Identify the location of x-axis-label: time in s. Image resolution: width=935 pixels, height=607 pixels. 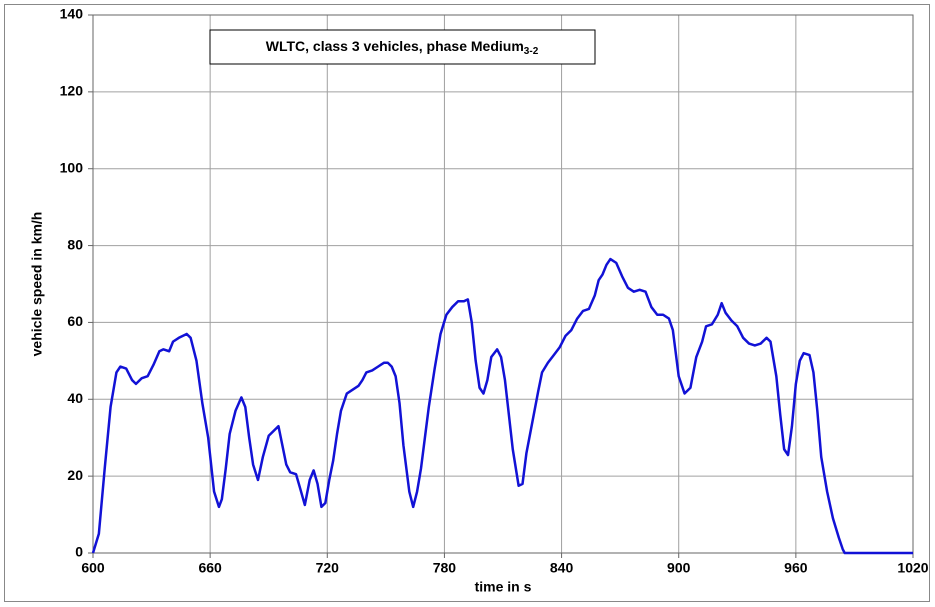
(503, 587).